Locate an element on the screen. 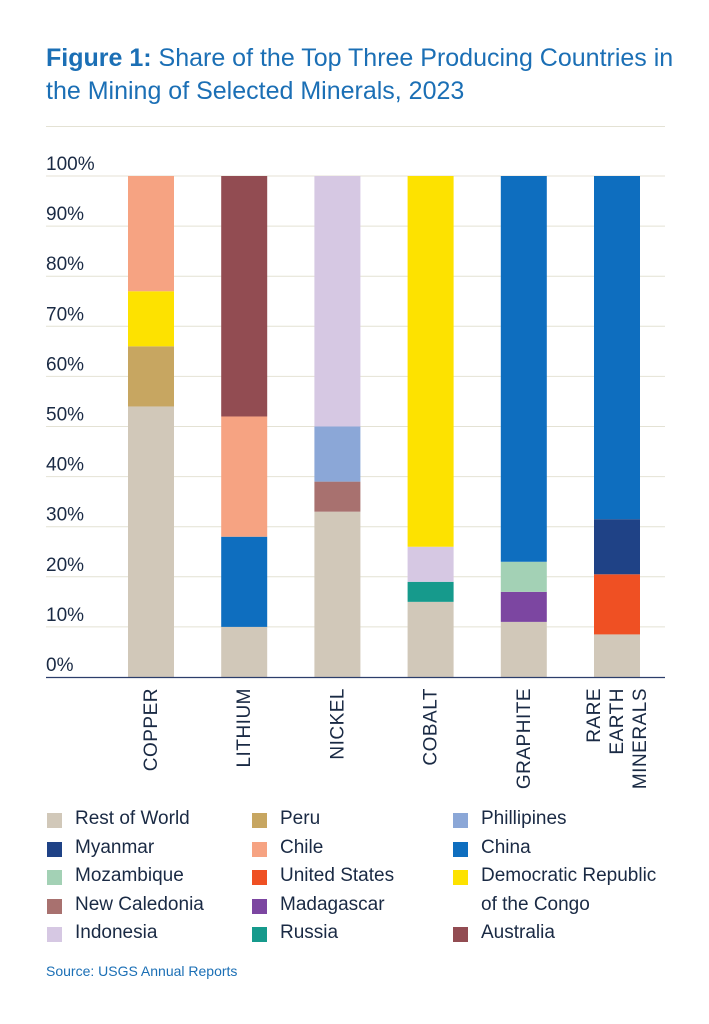  category-label: EARTH is located at coordinates (617, 721).